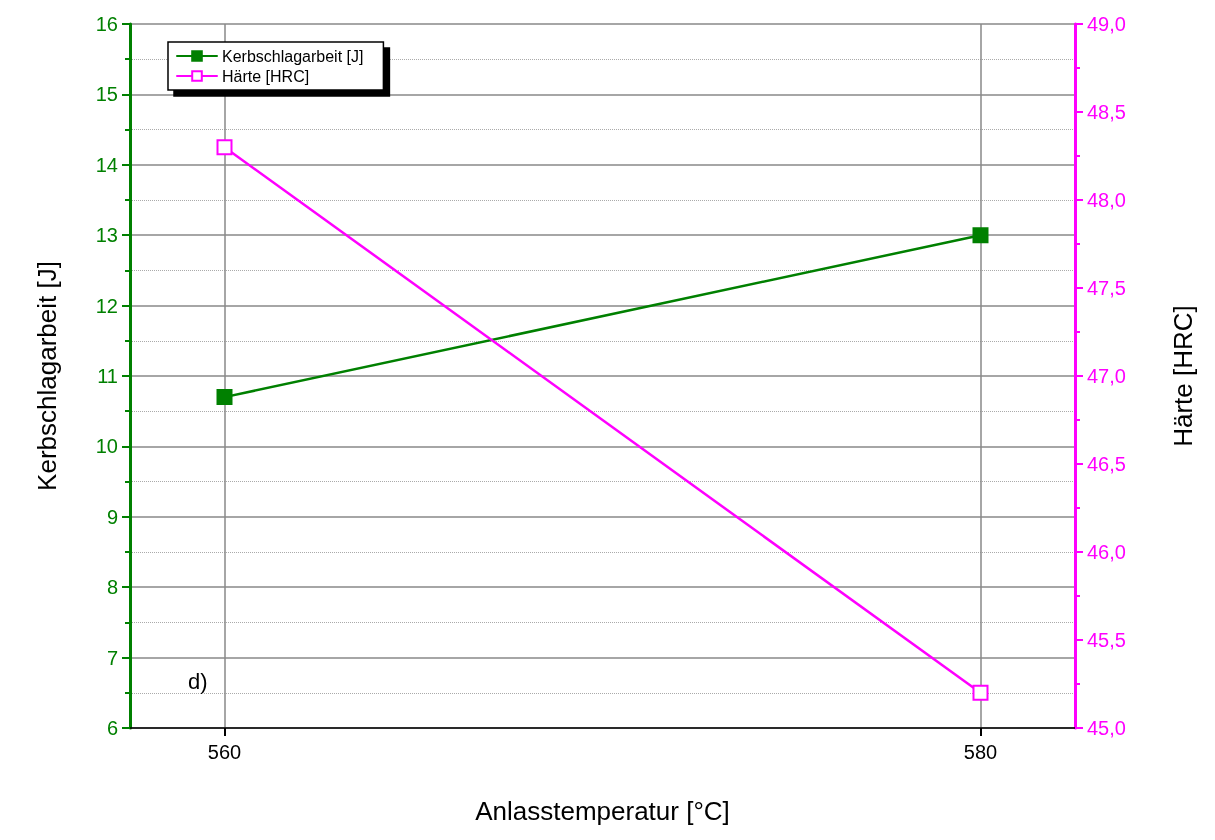 This screenshot has width=1215, height=840. Describe the element at coordinates (106, 164) in the screenshot. I see `y-tick-label: 14` at that location.